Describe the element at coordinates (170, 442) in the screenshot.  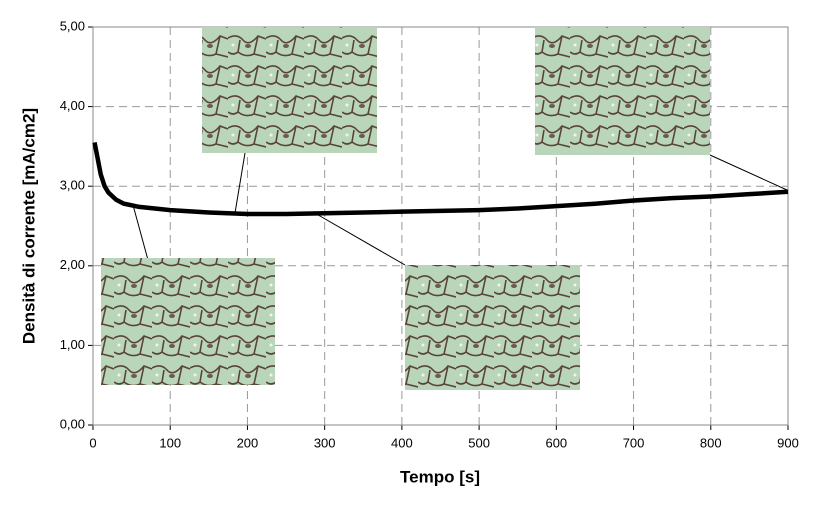
I see `x-tick-label: 100` at that location.